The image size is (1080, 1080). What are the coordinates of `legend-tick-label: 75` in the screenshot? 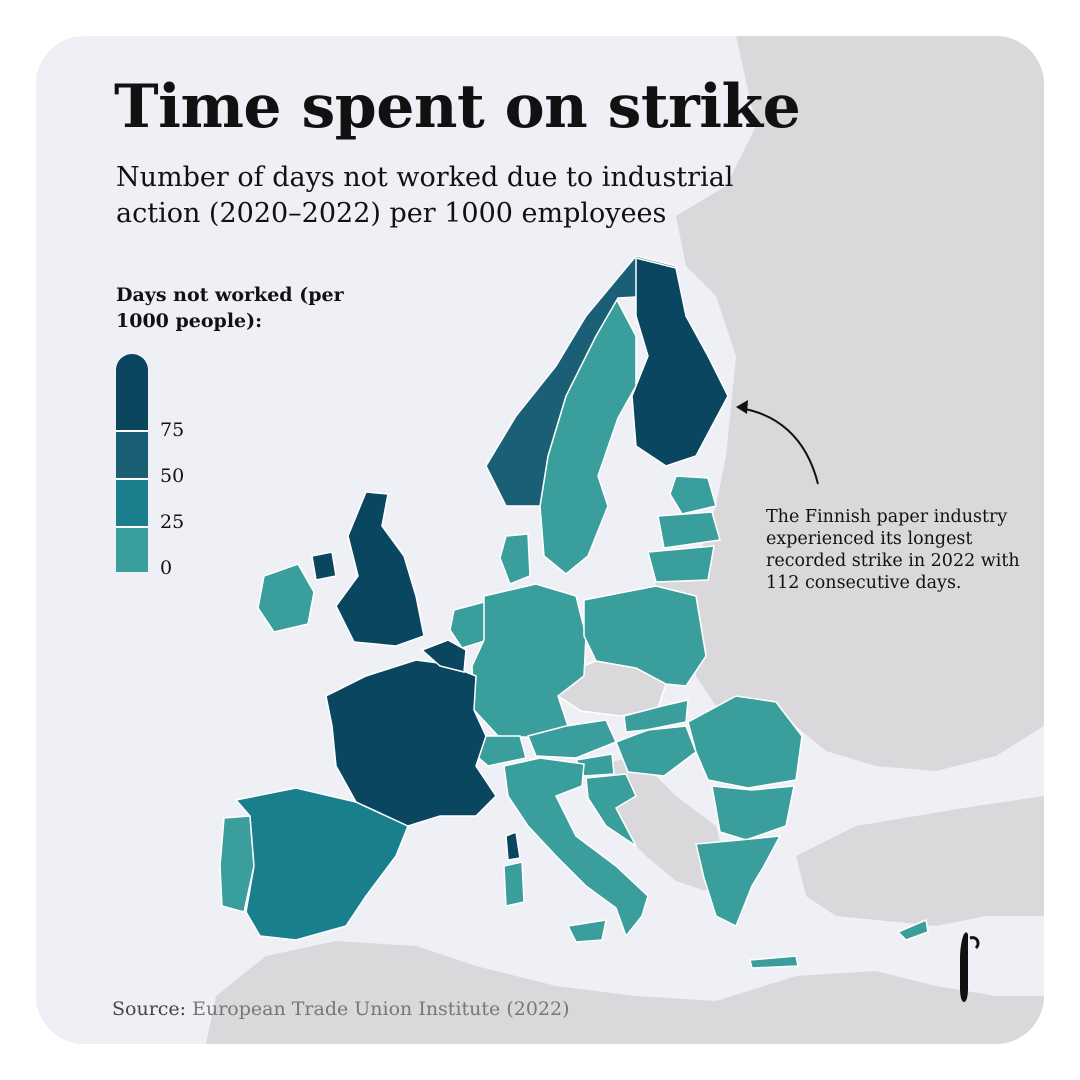 It's located at (172, 430).